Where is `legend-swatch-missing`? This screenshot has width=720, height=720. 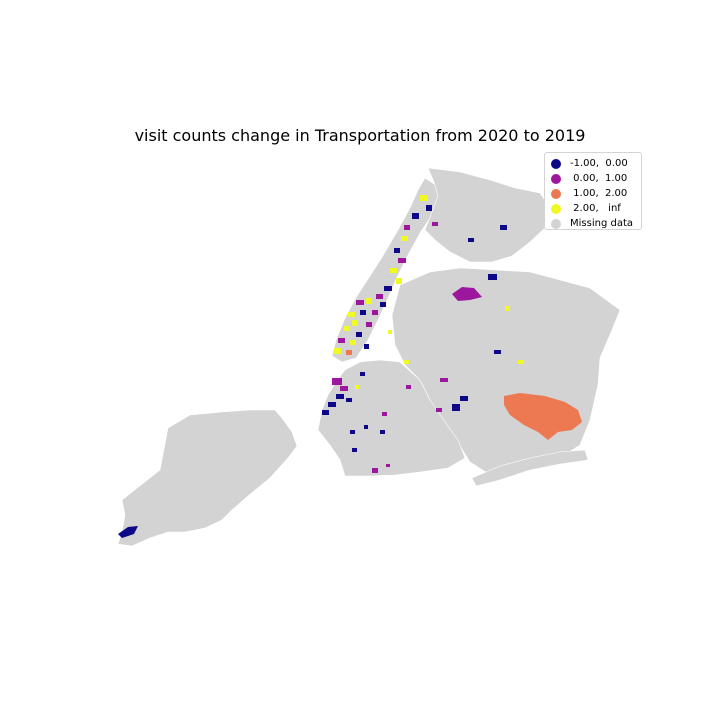
legend-swatch-missing is located at coordinates (556, 223).